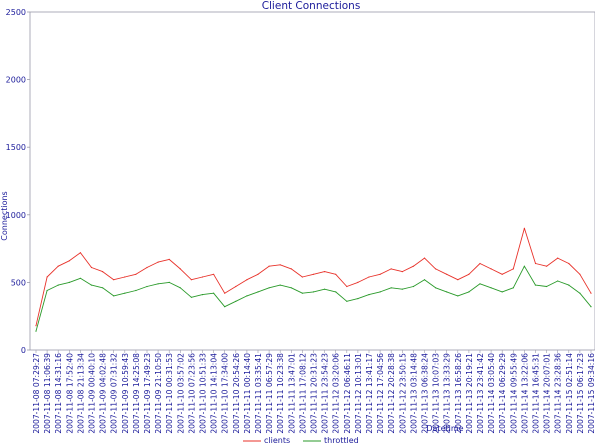 The width and height of the screenshot is (595, 446). Describe the element at coordinates (358, 393) in the screenshot. I see `x-tick-label: 2007-11-12 10:13:01` at that location.